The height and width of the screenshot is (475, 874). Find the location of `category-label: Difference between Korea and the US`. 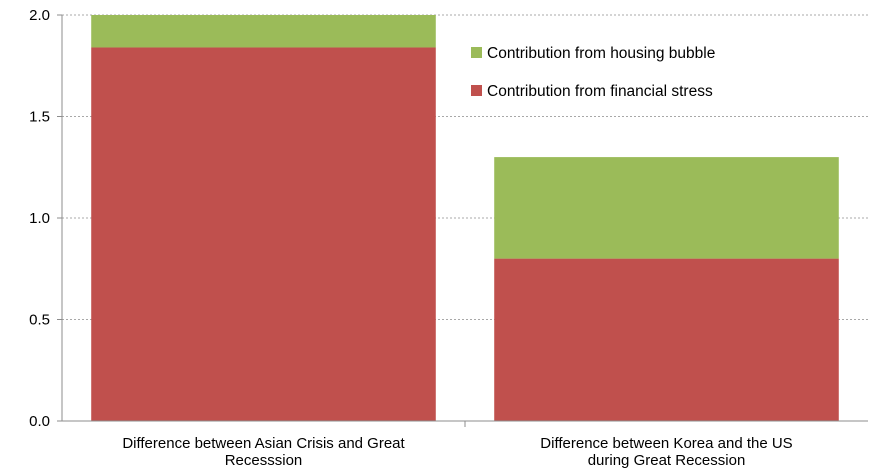

category-label: Difference between Korea and the US is located at coordinates (666, 443).